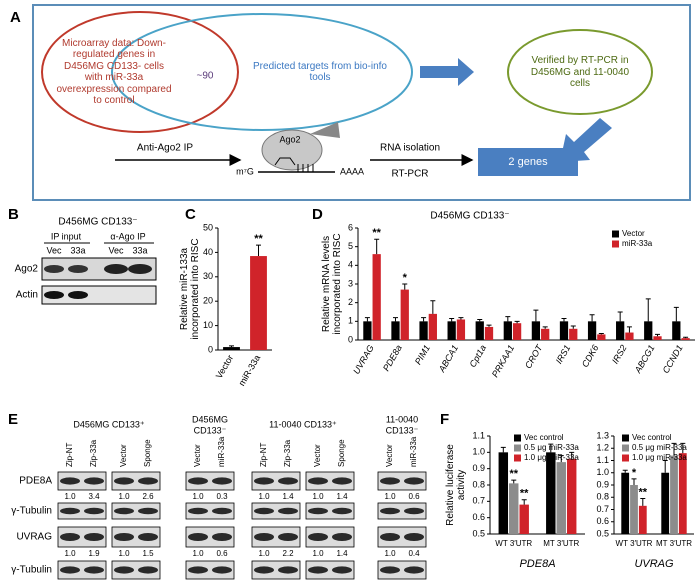  What do you see at coordinates (352, 171) in the screenshot?
I see `polya-label: AAAA` at bounding box center [352, 171].